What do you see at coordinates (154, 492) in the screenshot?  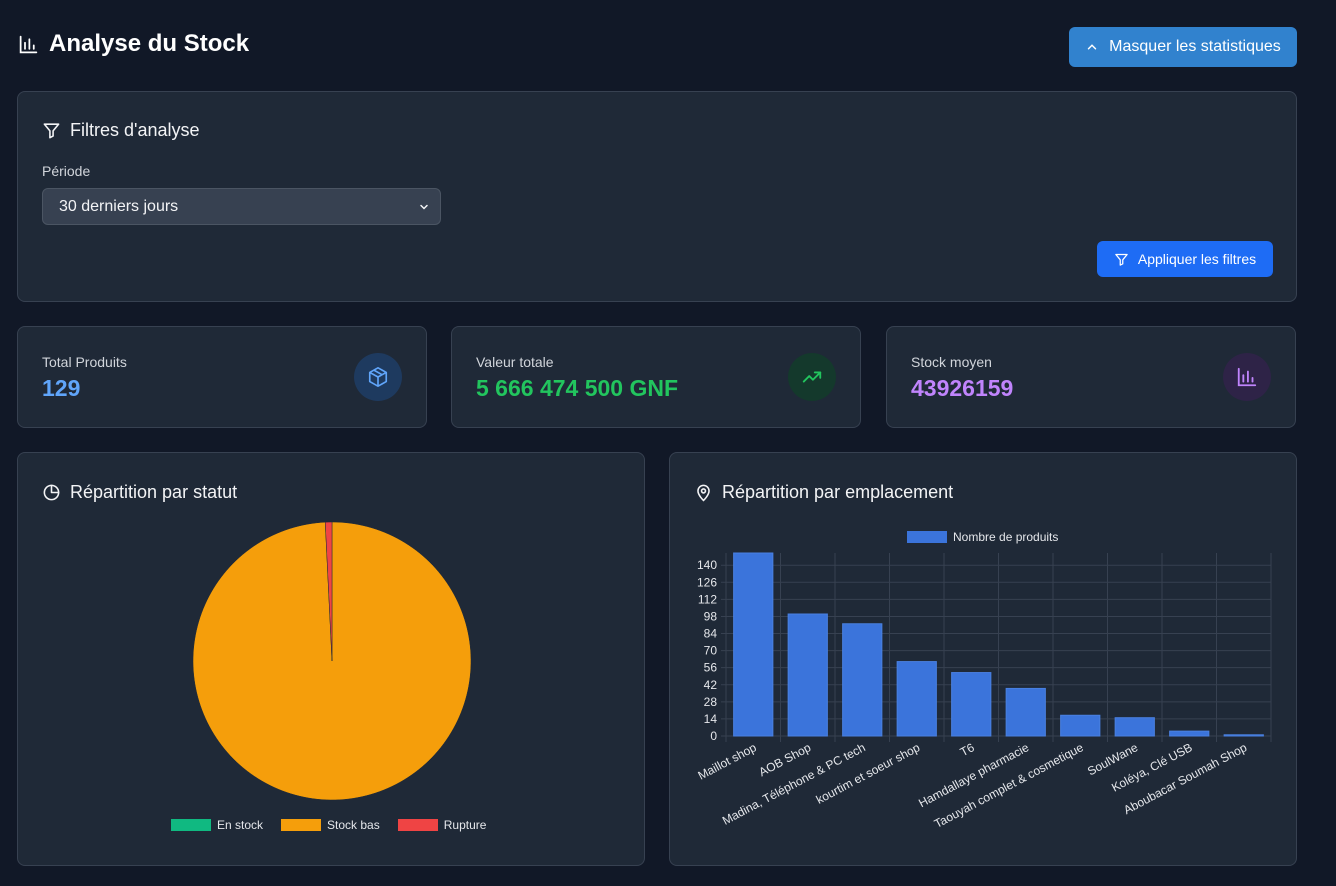 I see `status-chart-title-text: Répartition par statut` at bounding box center [154, 492].